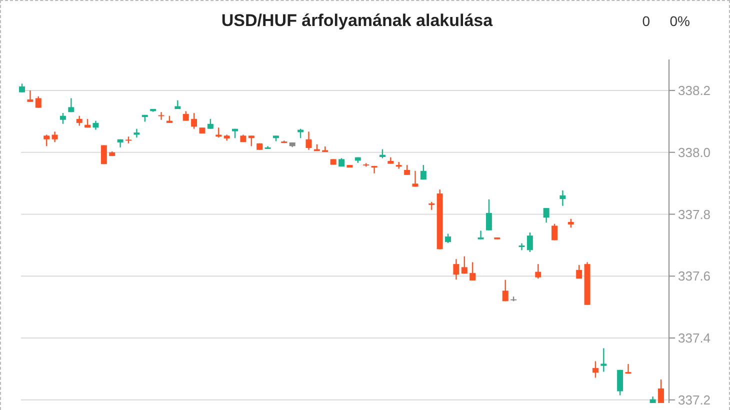 The width and height of the screenshot is (730, 410). Describe the element at coordinates (357, 20) in the screenshot. I see `chart-title: USD/HUF árfolyamának alakulása` at that location.